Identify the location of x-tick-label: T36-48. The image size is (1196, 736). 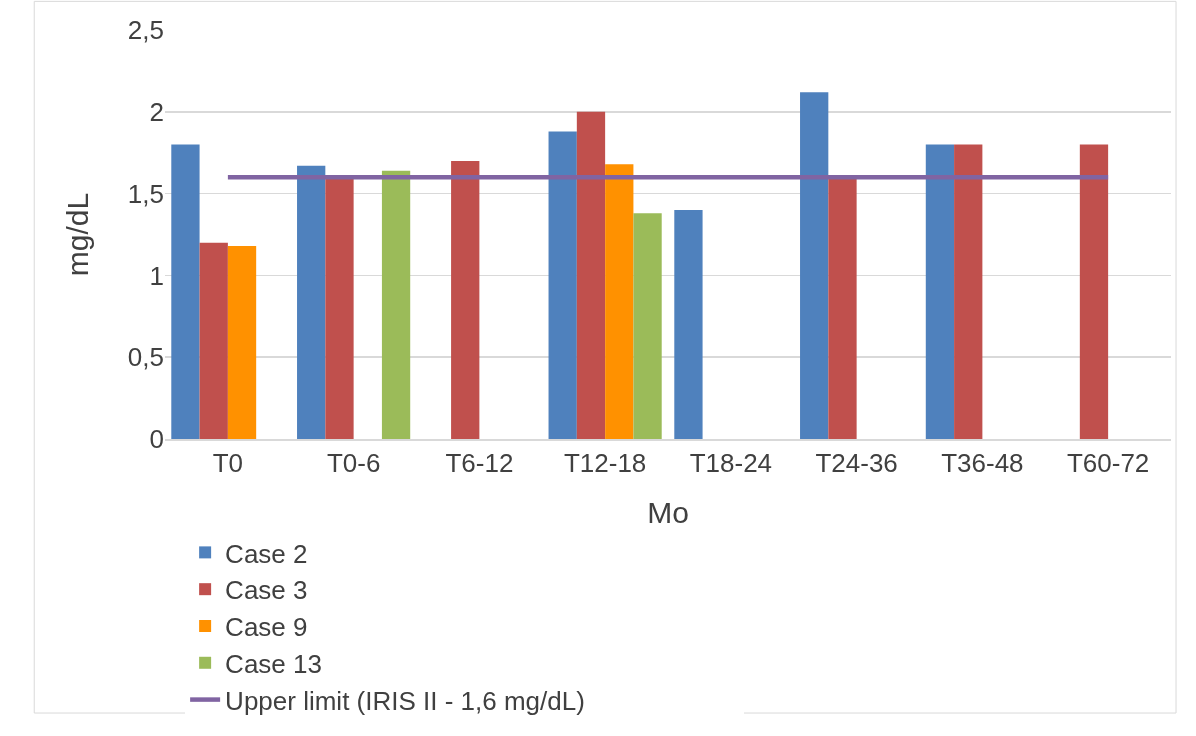
(982, 463).